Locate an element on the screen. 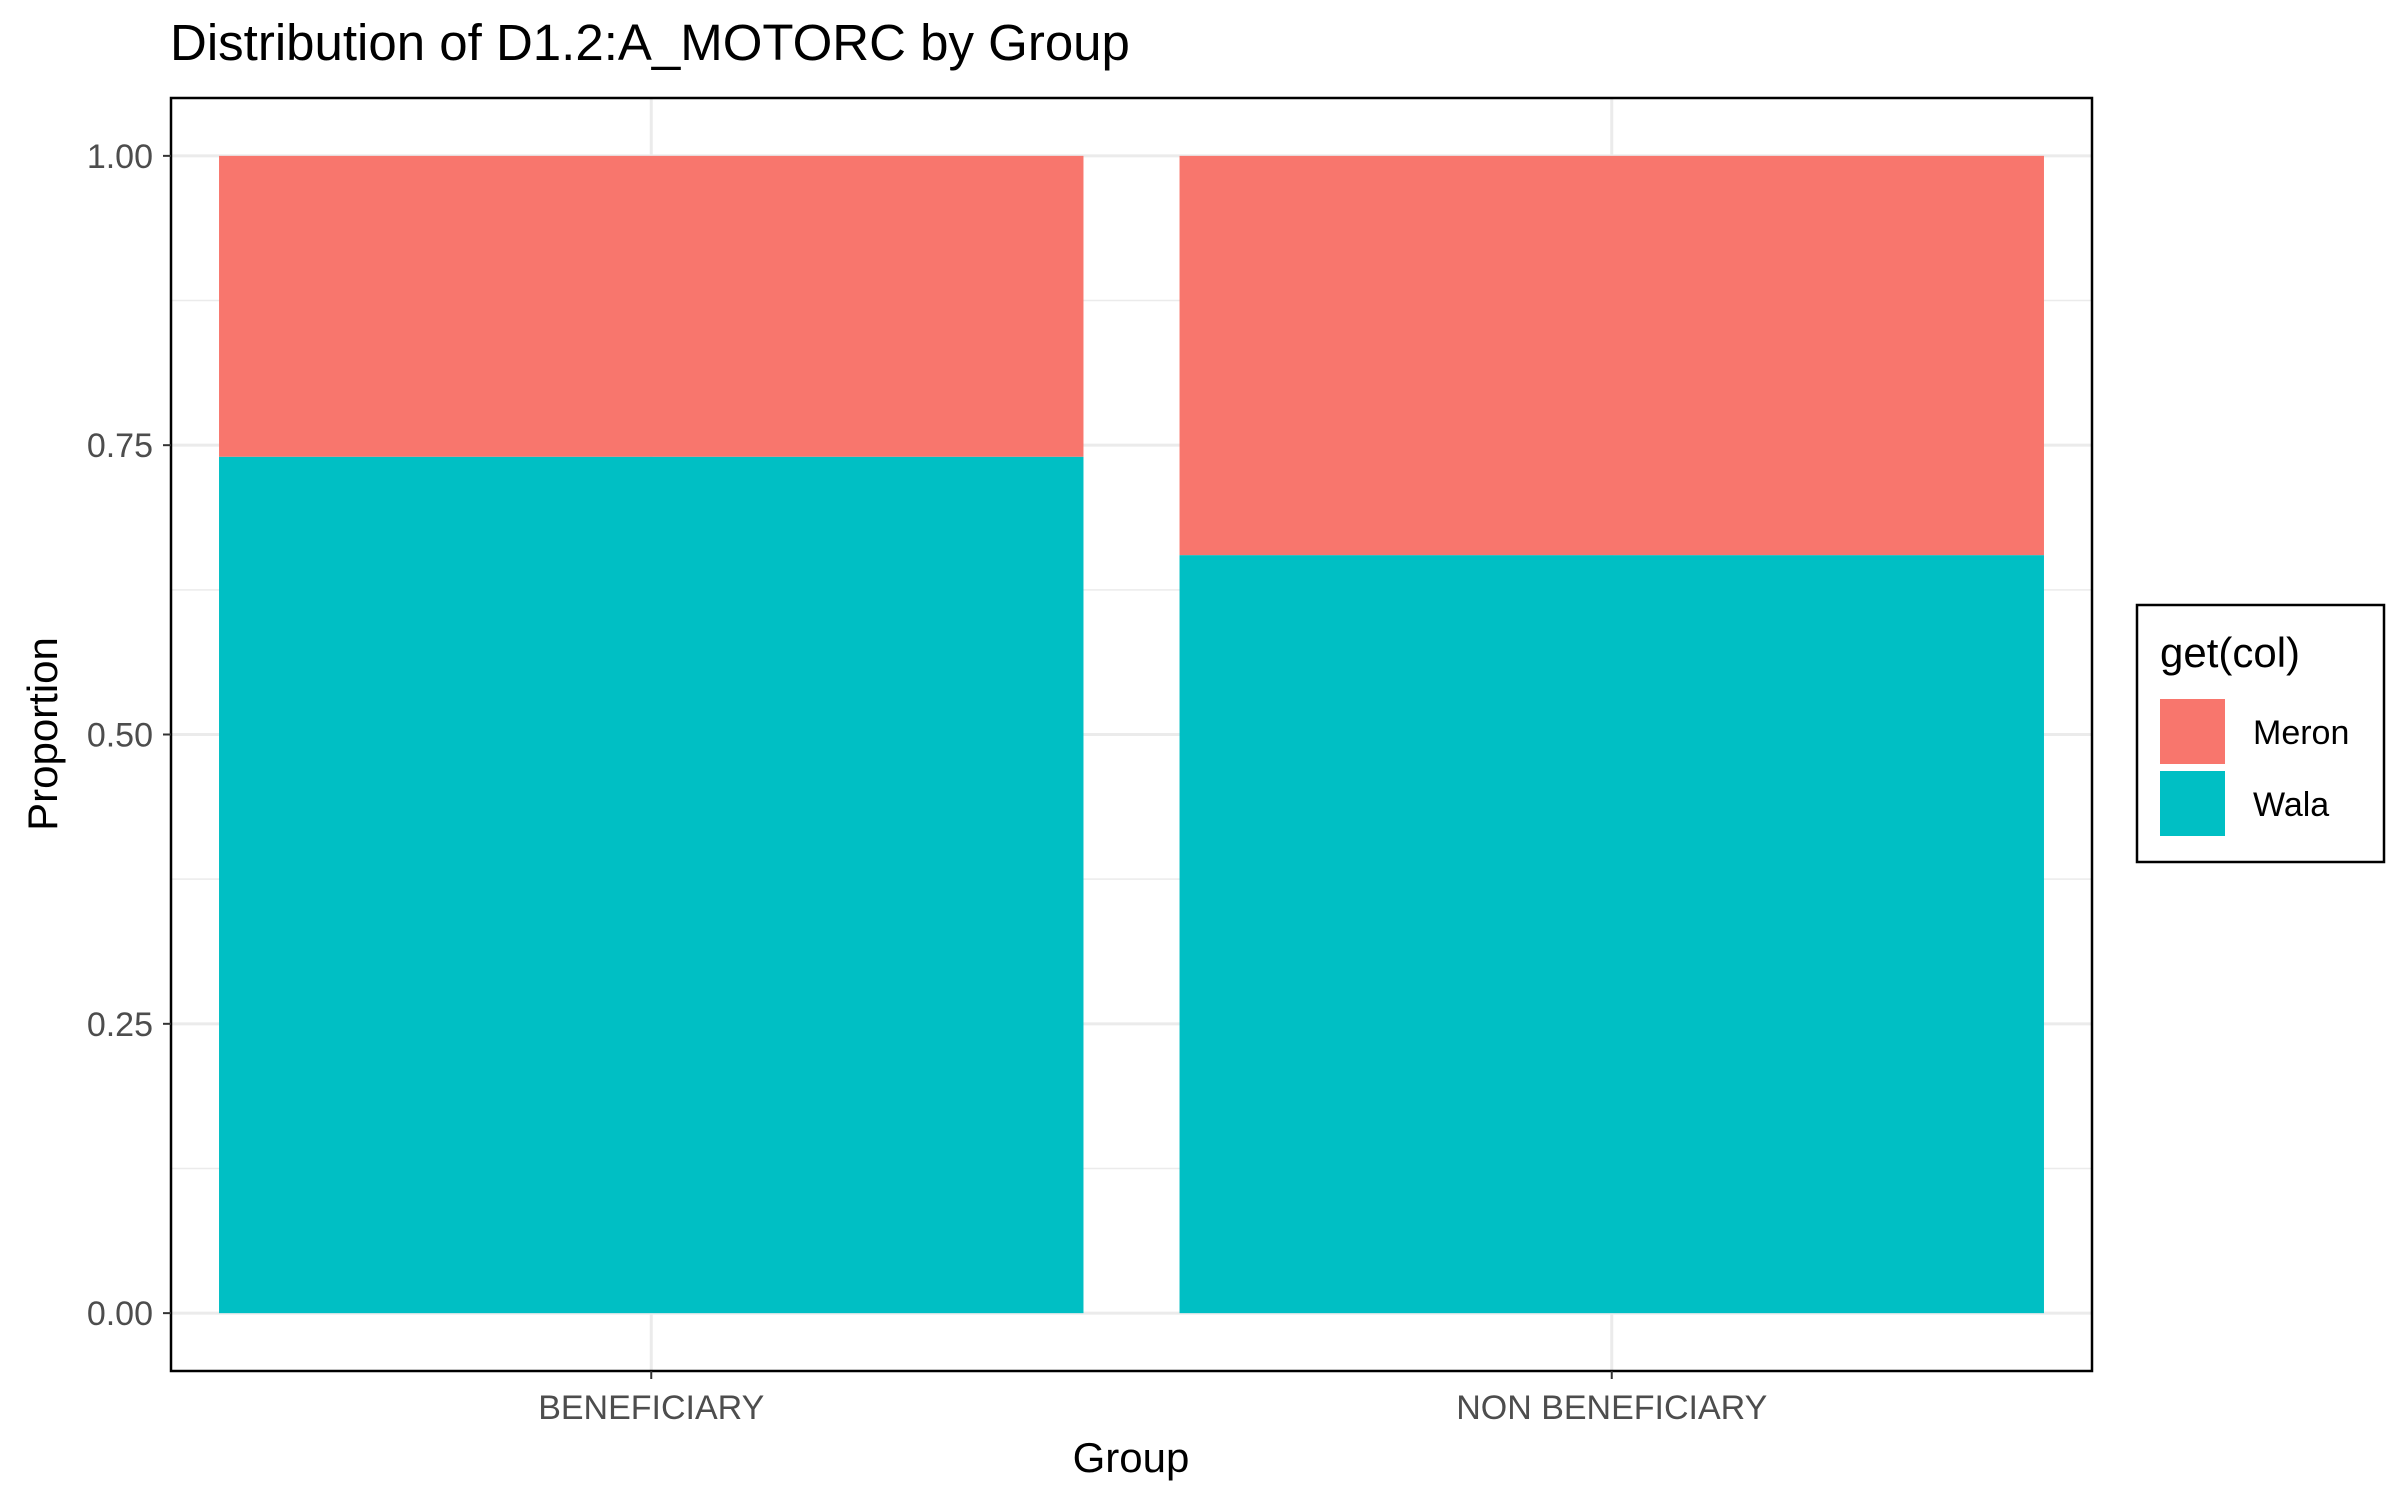 This screenshot has height=1500, width=2400. x-axis-title: Group is located at coordinates (1131, 1457).